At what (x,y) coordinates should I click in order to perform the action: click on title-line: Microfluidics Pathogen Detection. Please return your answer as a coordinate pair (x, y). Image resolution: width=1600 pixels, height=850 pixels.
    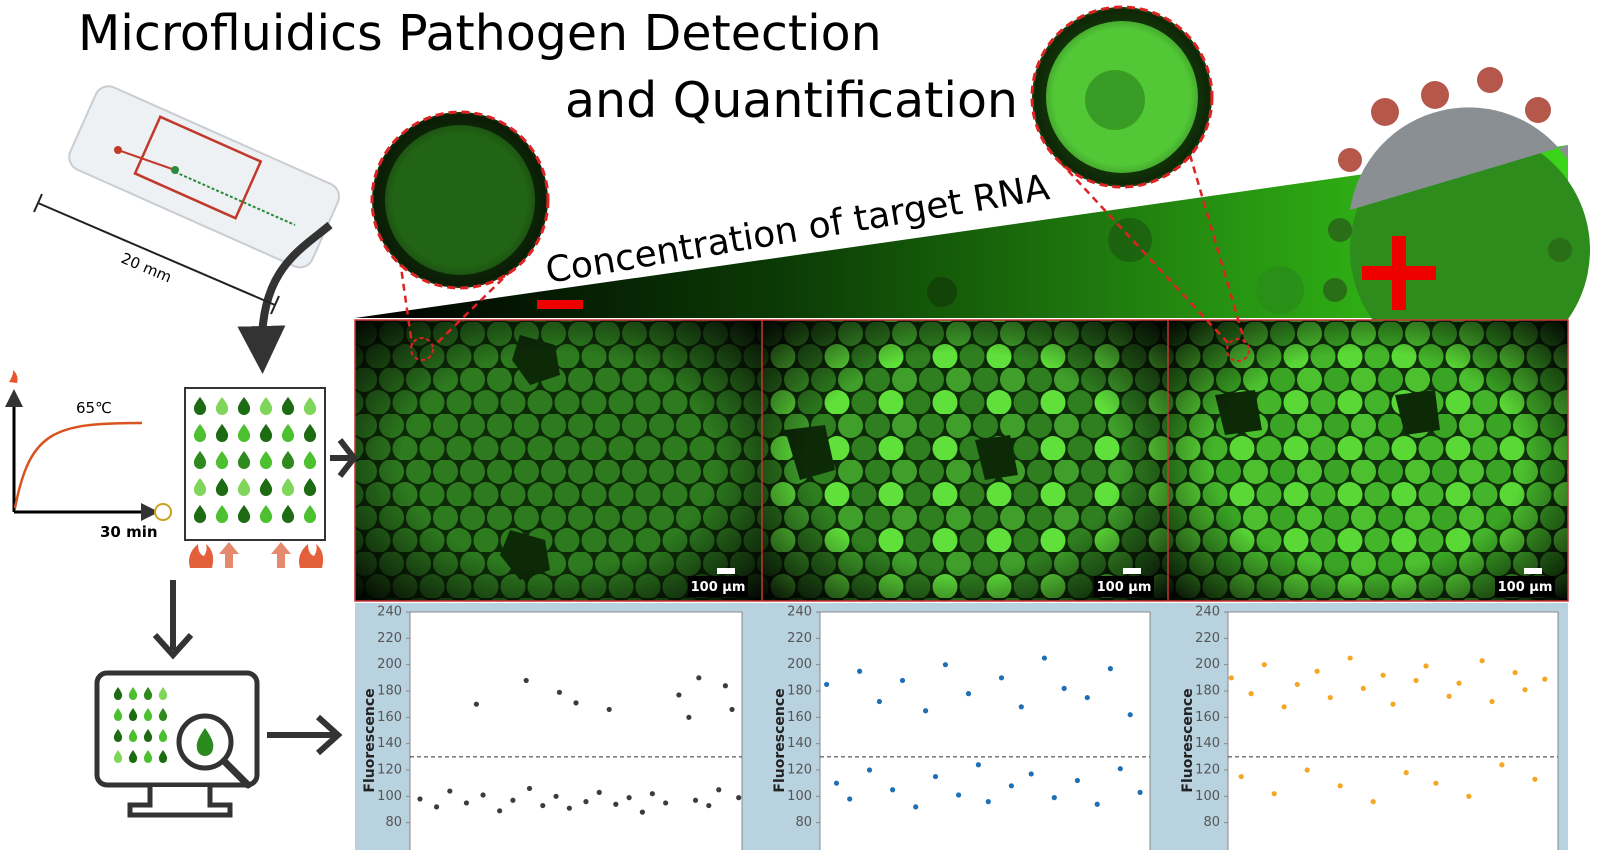
    Looking at the image, I should click on (480, 33).